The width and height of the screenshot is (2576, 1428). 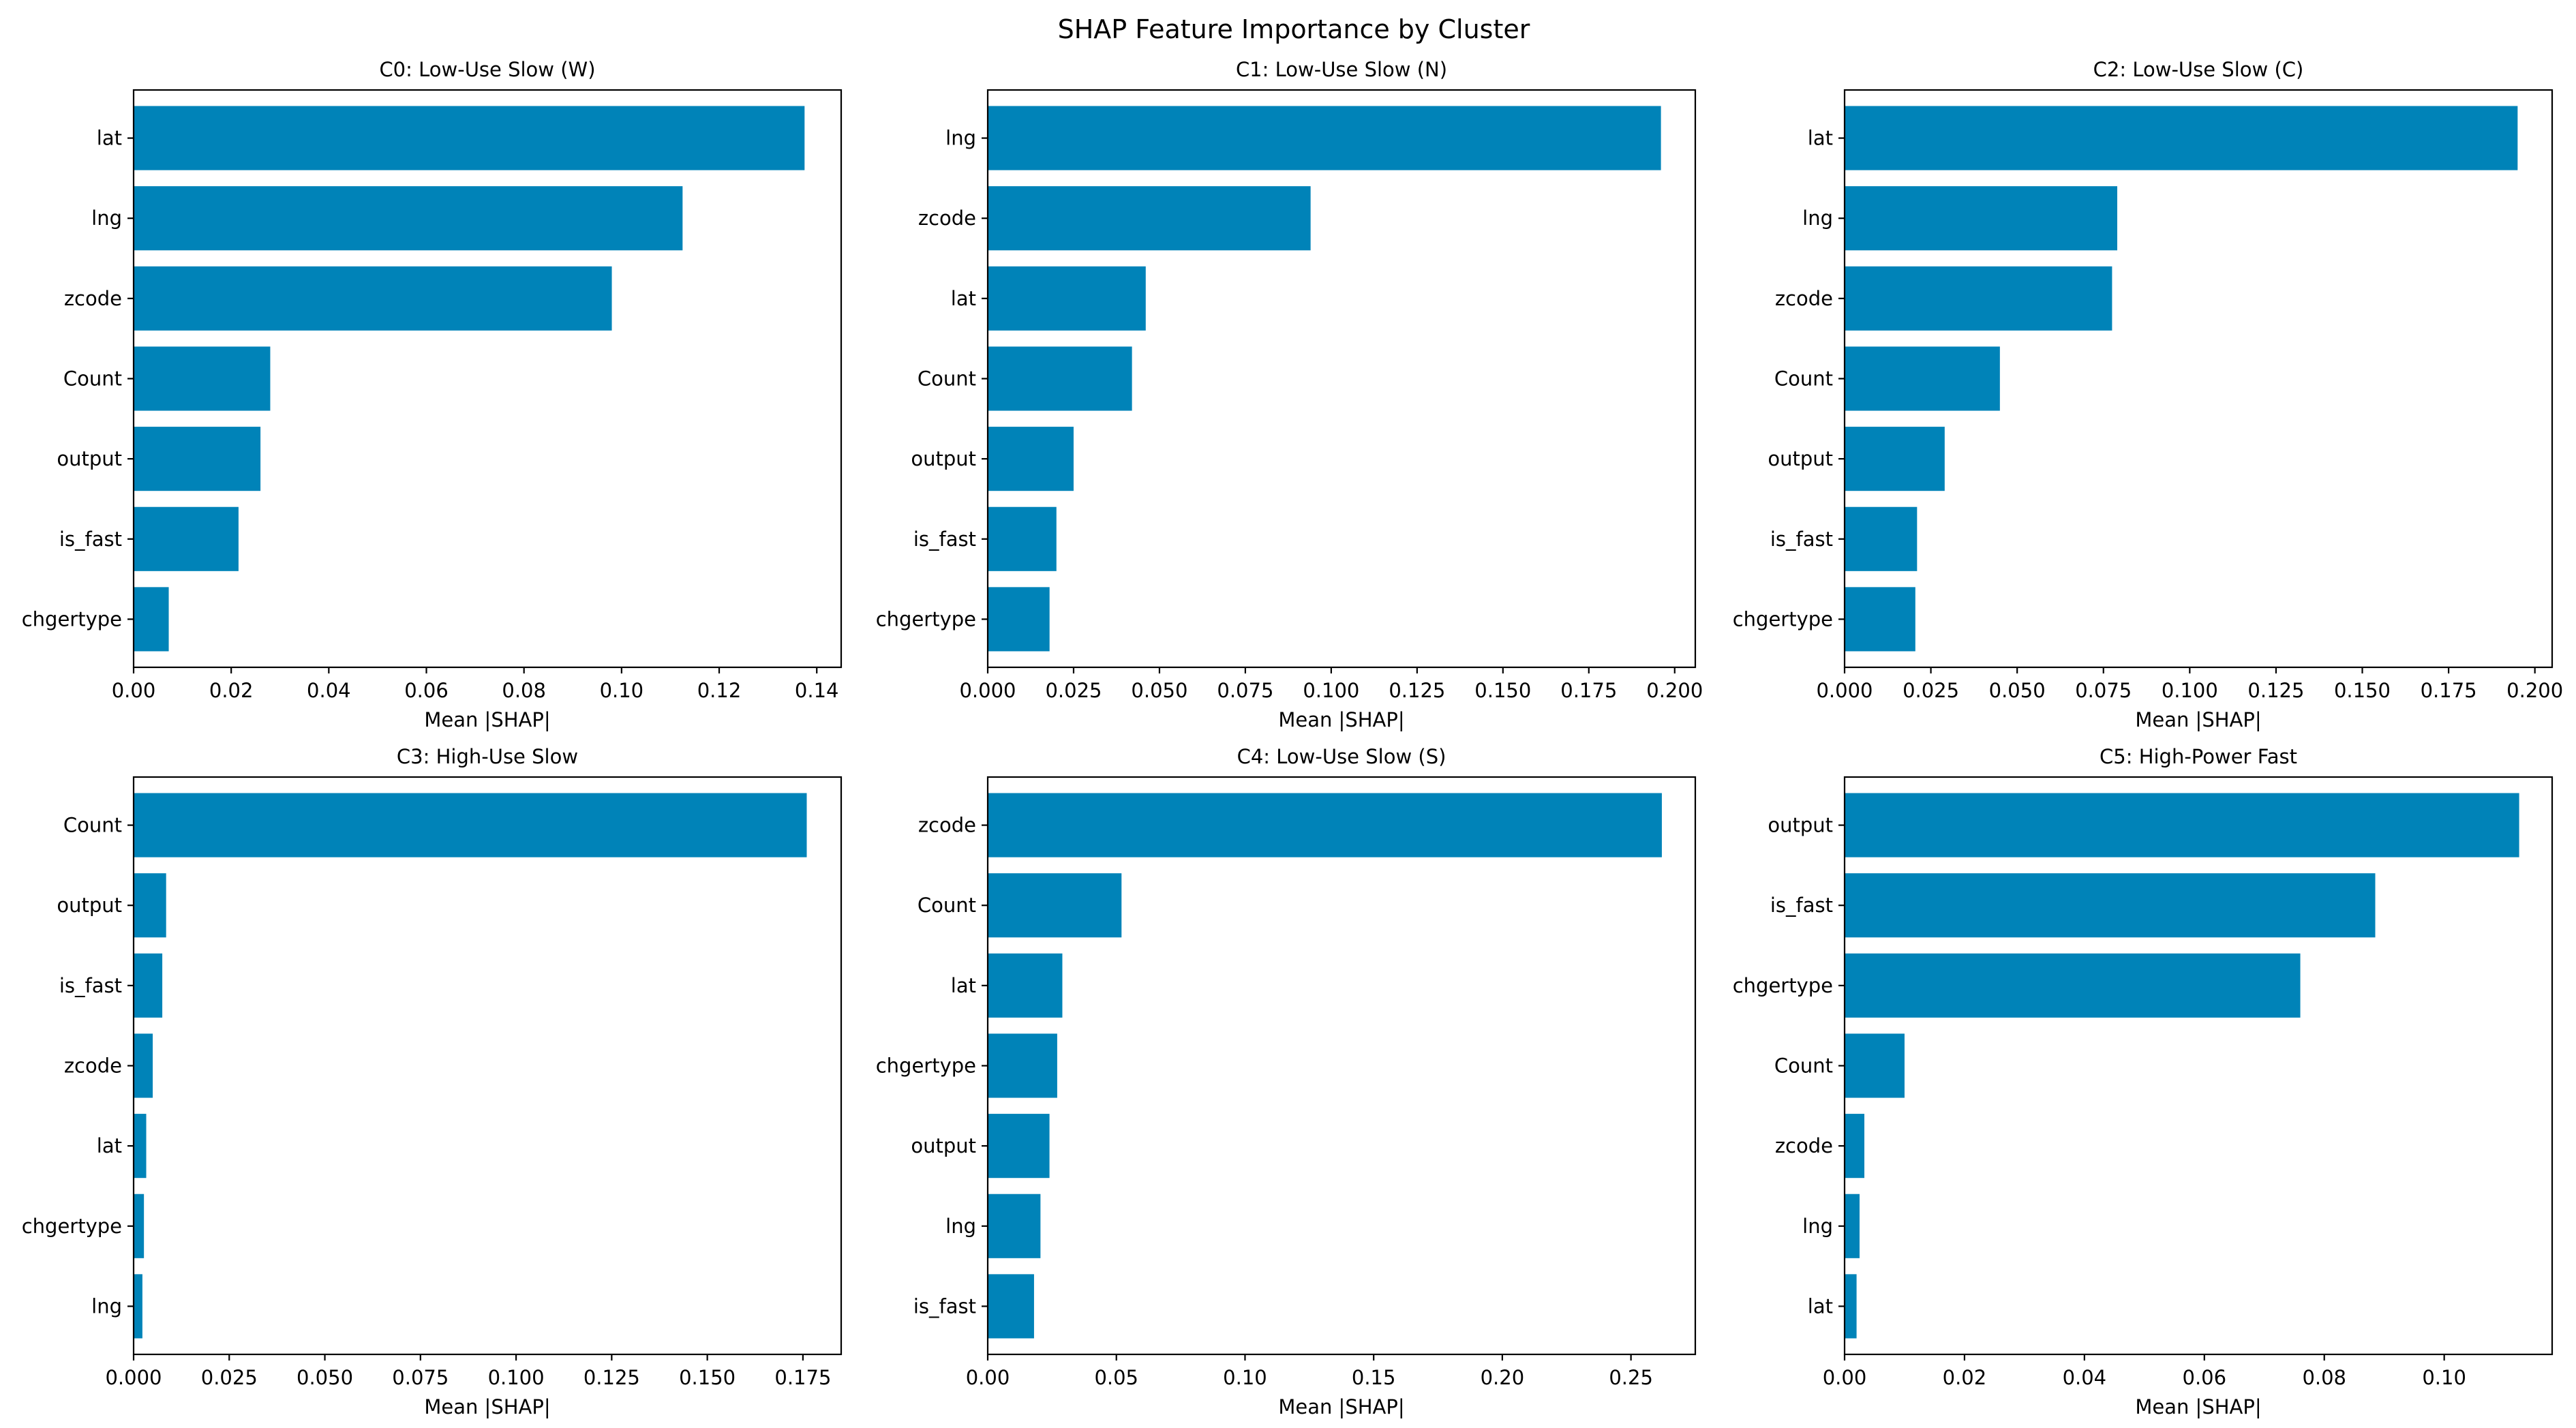 What do you see at coordinates (488, 756) in the screenshot?
I see `subplot-title: C3: High-Use Slow` at bounding box center [488, 756].